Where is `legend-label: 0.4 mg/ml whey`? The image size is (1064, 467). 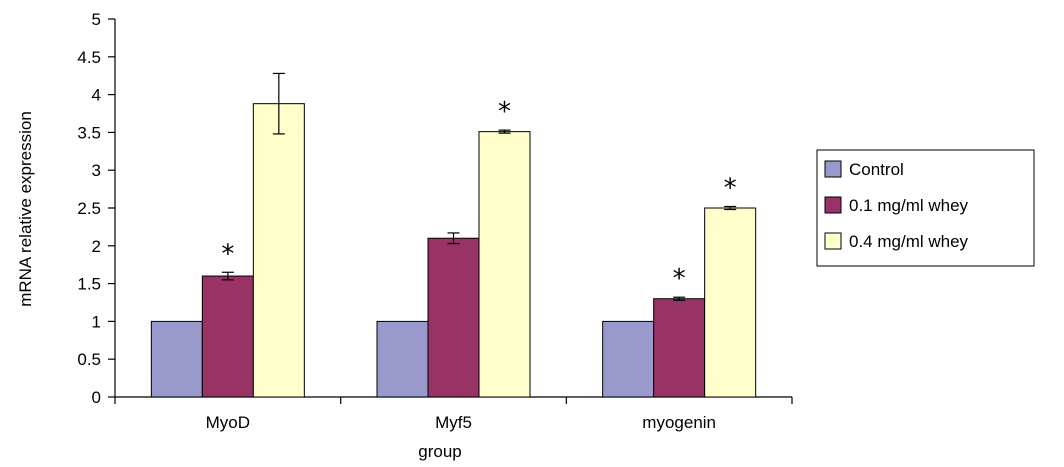
legend-label: 0.4 mg/ml whey is located at coordinates (909, 241).